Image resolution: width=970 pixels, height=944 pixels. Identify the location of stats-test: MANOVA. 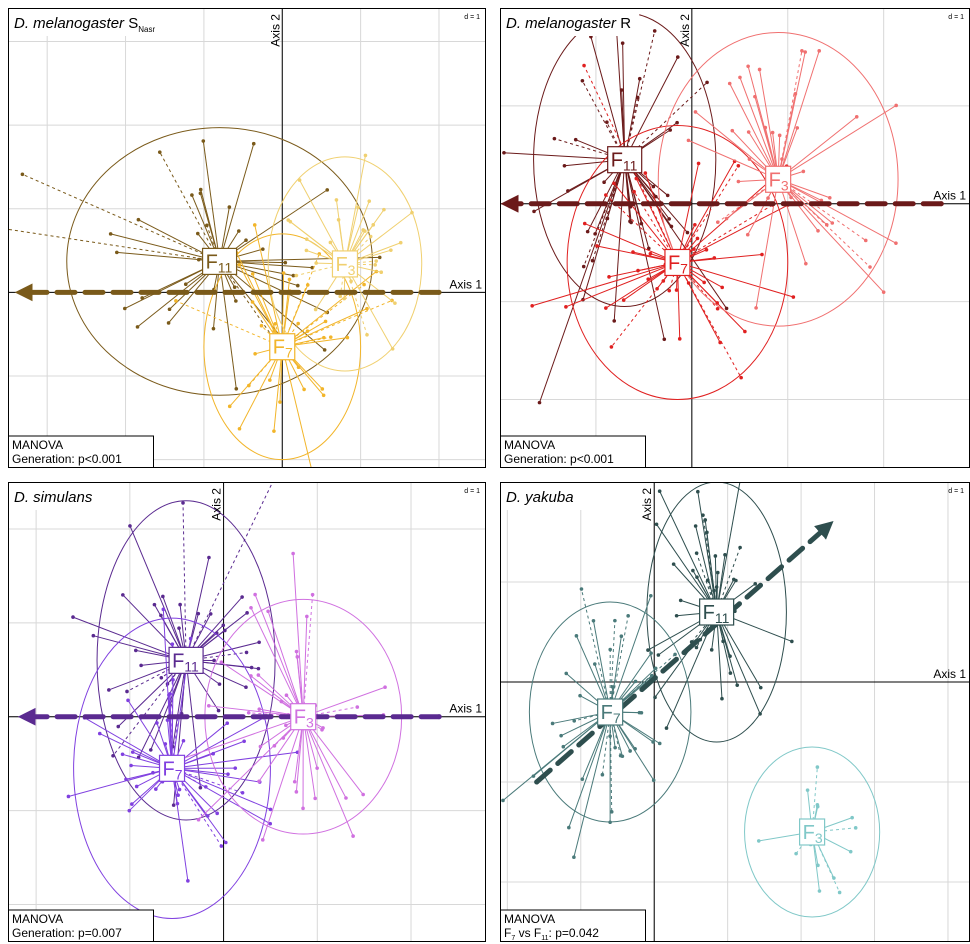
(37, 919).